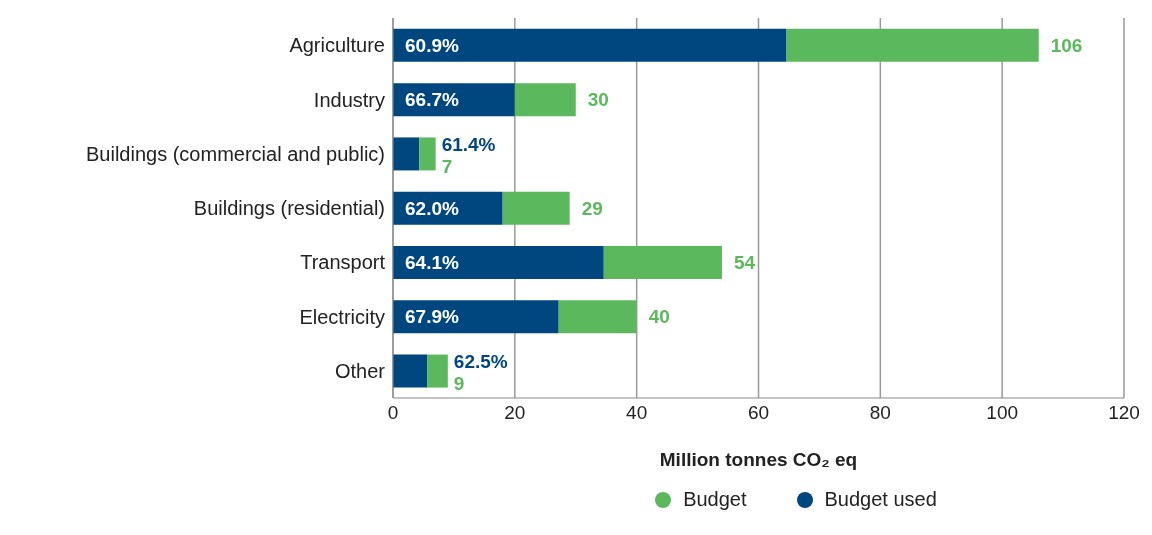 This screenshot has height=535, width=1152. What do you see at coordinates (480, 361) in the screenshot?
I see `annotation: 62.5%` at bounding box center [480, 361].